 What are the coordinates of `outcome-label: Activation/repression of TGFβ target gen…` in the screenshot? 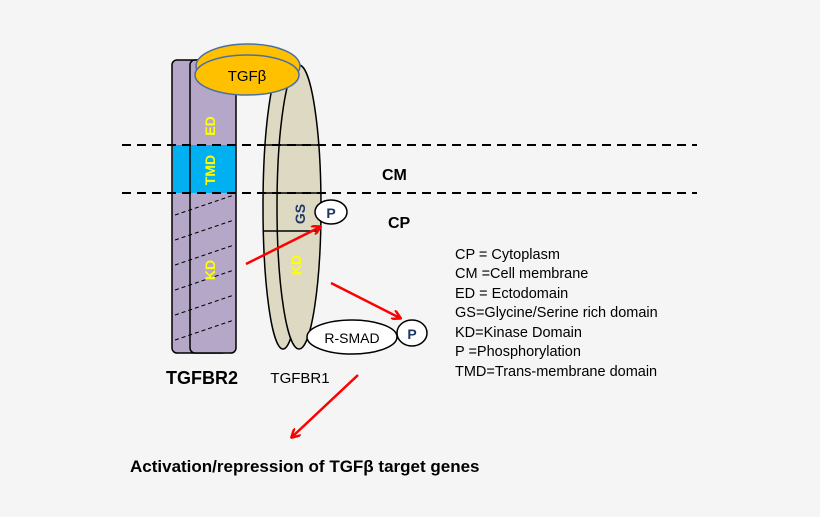 It's located at (305, 466).